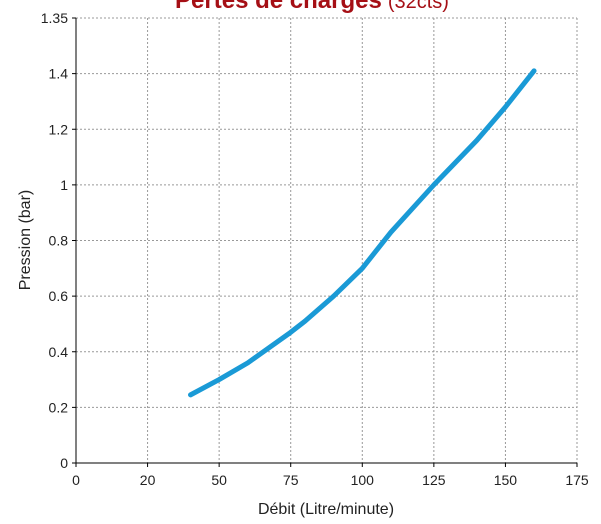  Describe the element at coordinates (59, 296) in the screenshot. I see `y-tick-label: 0.6` at that location.